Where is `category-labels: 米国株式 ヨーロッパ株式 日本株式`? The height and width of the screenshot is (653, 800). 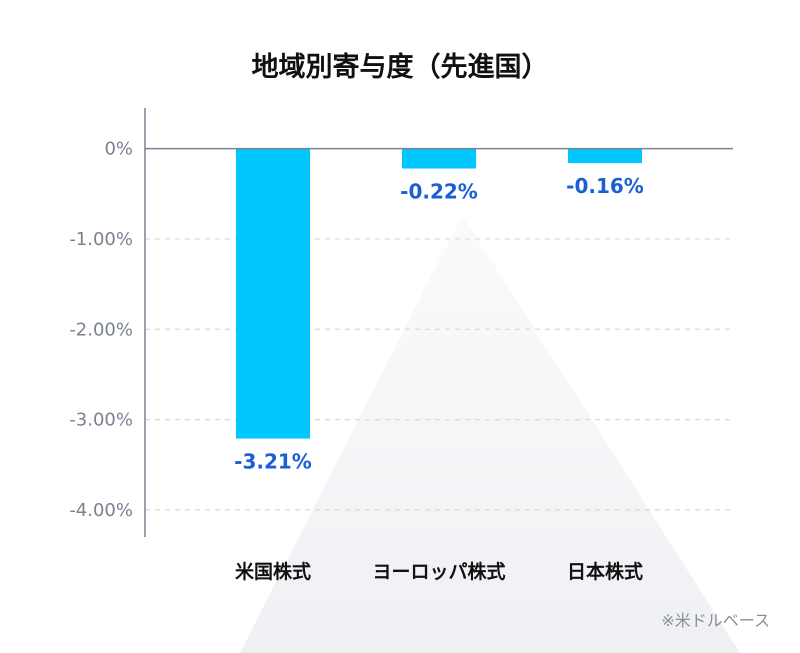
category-labels: 米国株式 ヨーロッパ株式 日本株式 is located at coordinates (439, 571).